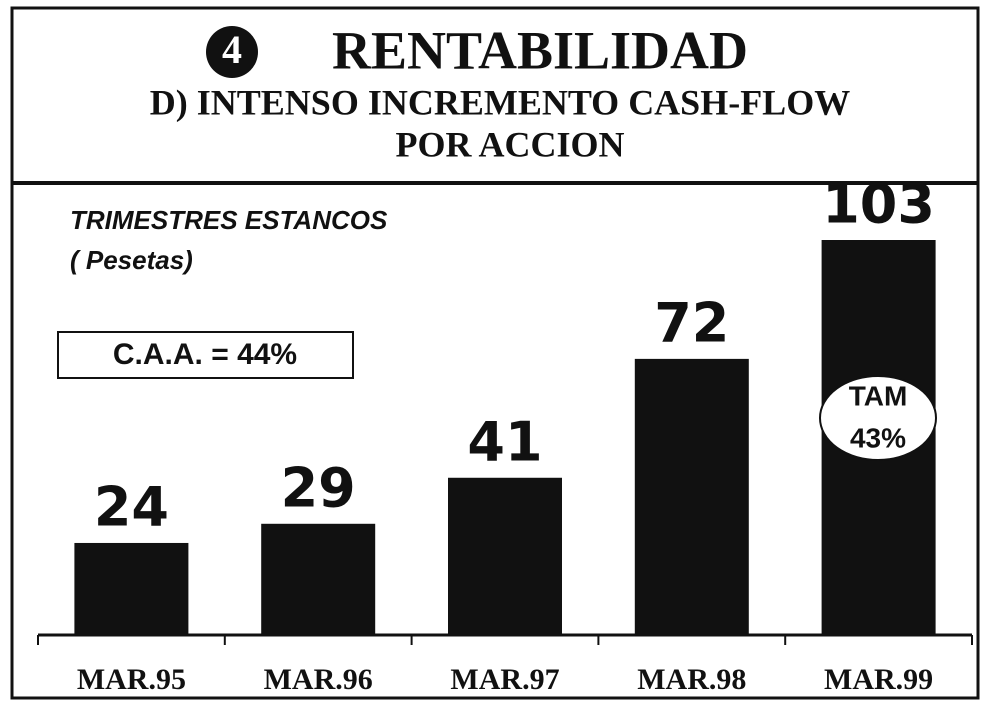 The height and width of the screenshot is (710, 982). I want to click on caa-label: C.A.A. = 44%, so click(205, 354).